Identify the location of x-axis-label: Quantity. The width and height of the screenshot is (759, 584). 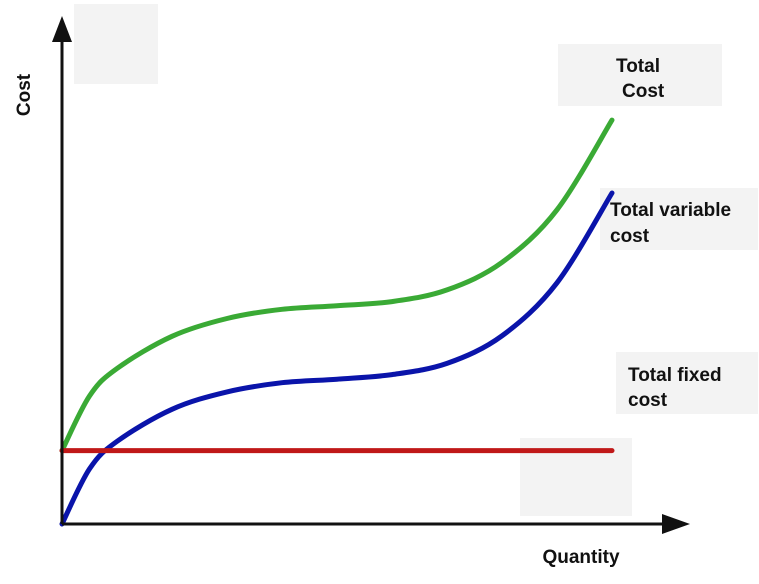
(580, 557).